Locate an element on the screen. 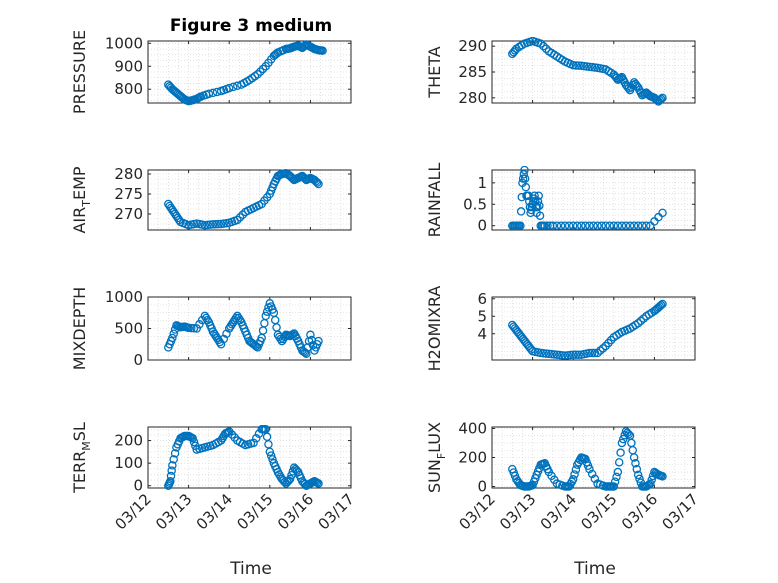 The image size is (778, 583). y-tick-label: 400 is located at coordinates (472, 428).